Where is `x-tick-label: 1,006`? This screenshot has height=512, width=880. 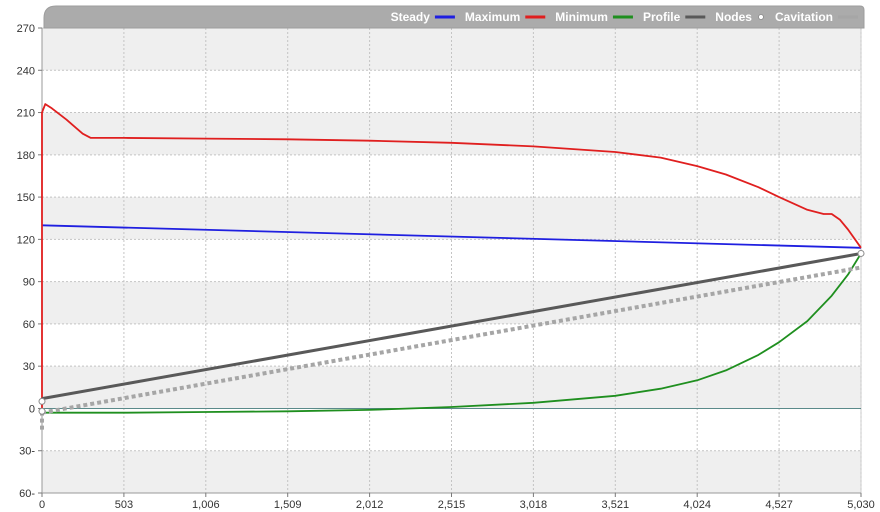 x-tick-label: 1,006 is located at coordinates (206, 505).